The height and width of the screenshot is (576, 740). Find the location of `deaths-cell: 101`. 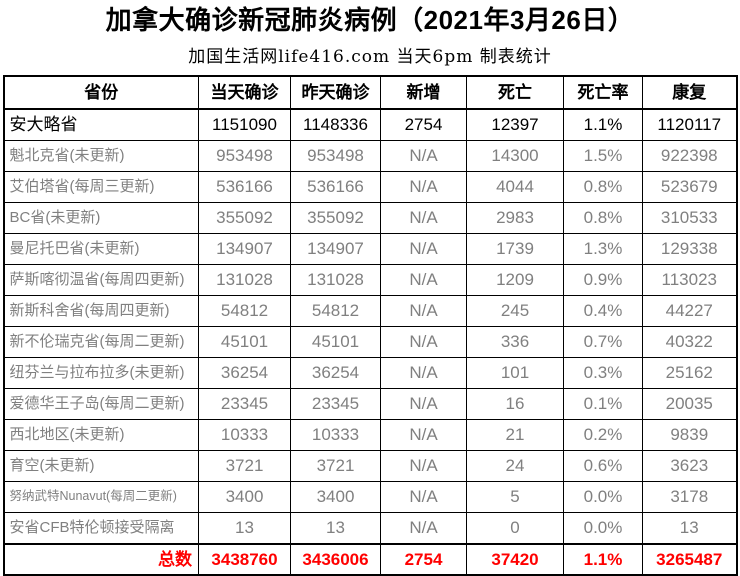

deaths-cell: 101 is located at coordinates (515, 372).